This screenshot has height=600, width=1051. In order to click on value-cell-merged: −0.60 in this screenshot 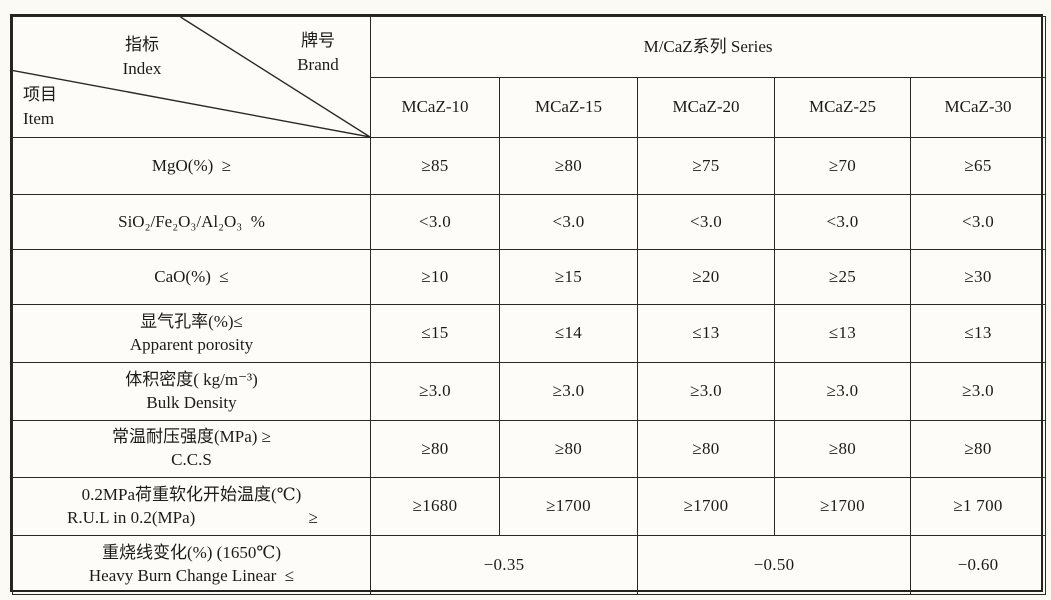, I will do `click(978, 565)`.